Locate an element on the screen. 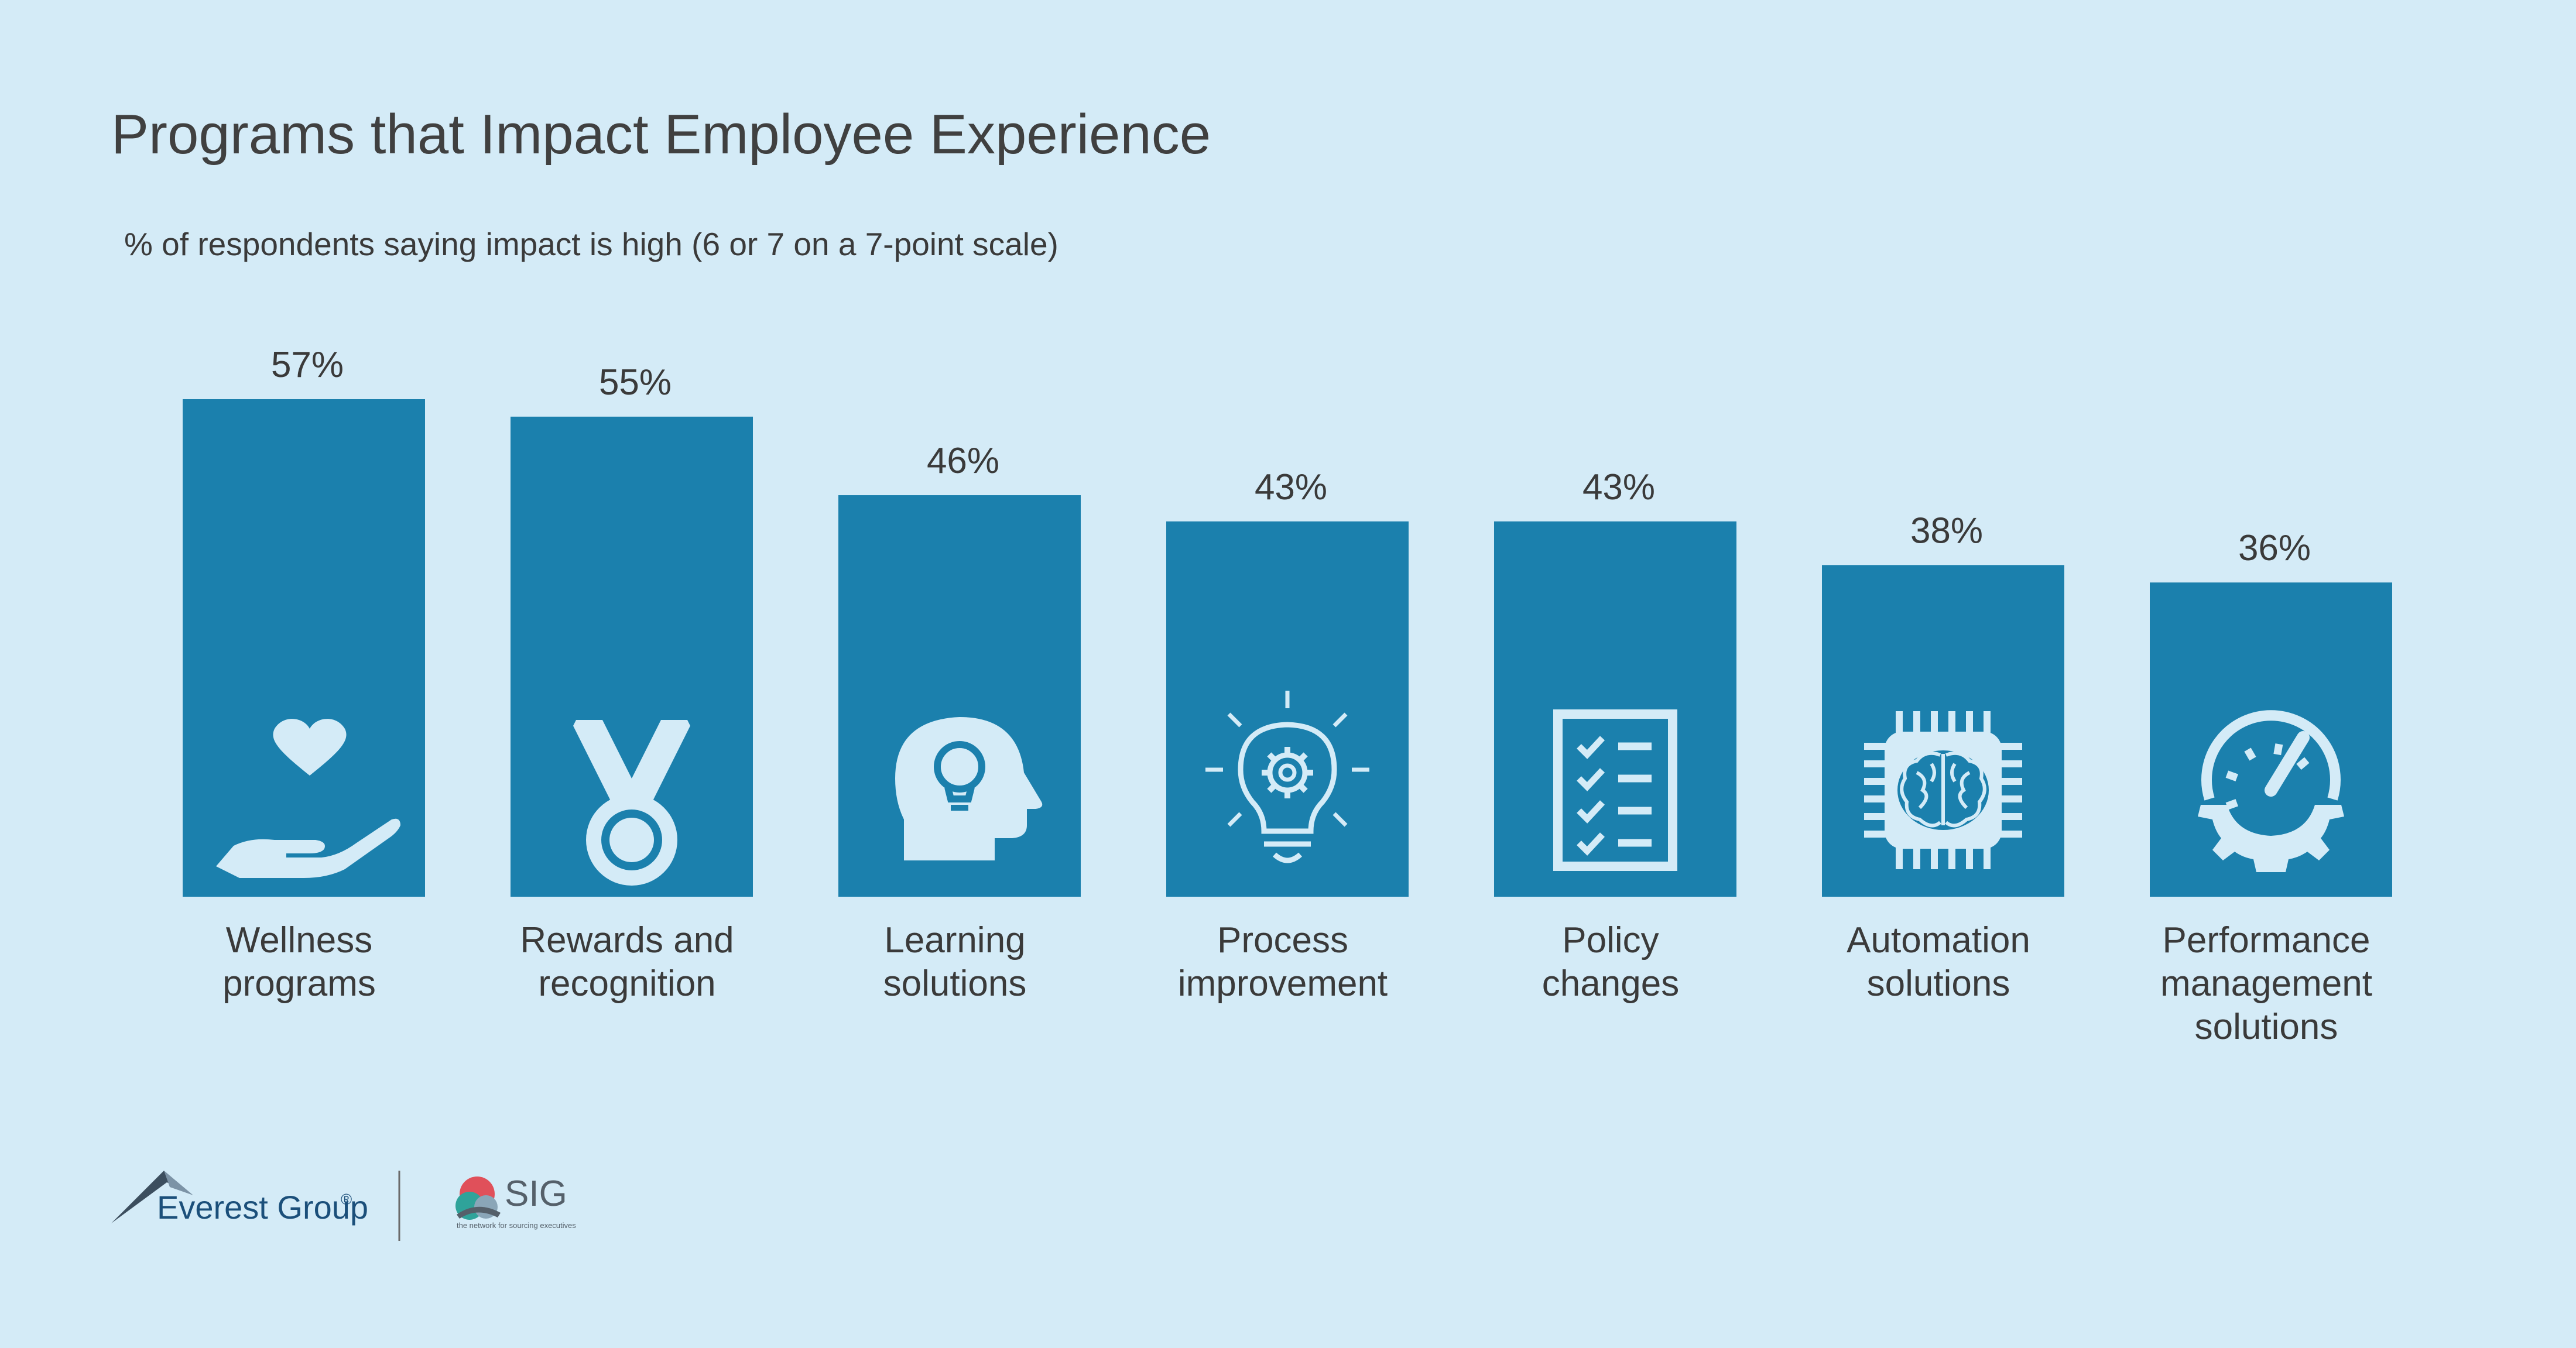 The image size is (2576, 1348). gauge-gear-icon is located at coordinates (2271, 791).